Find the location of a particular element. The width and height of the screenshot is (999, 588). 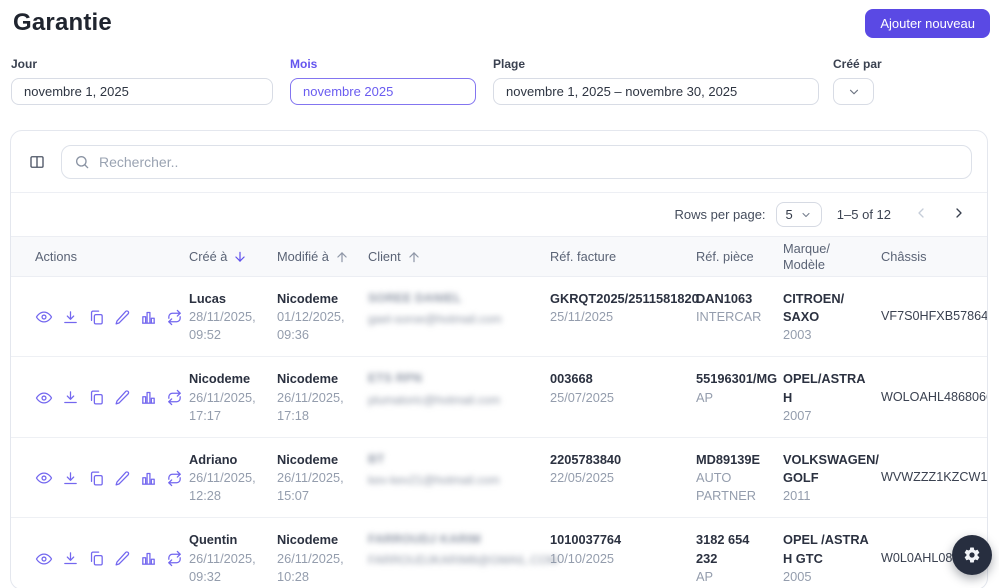

column-header-modified: Modifié à is located at coordinates (322, 256).